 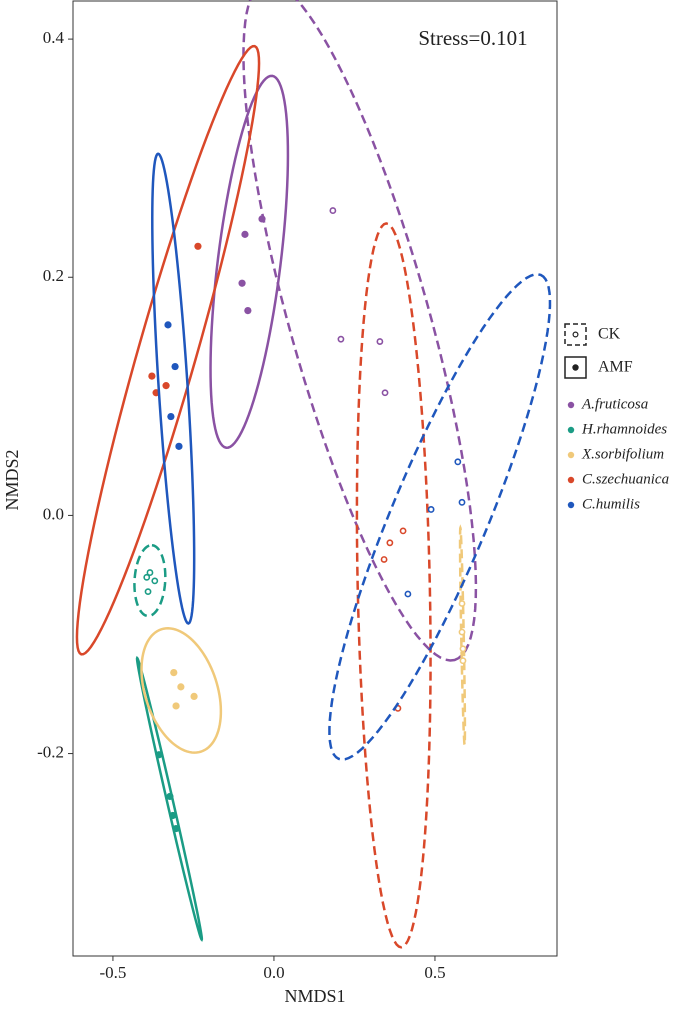 I want to click on legend-label: C.humilis, so click(x=611, y=504).